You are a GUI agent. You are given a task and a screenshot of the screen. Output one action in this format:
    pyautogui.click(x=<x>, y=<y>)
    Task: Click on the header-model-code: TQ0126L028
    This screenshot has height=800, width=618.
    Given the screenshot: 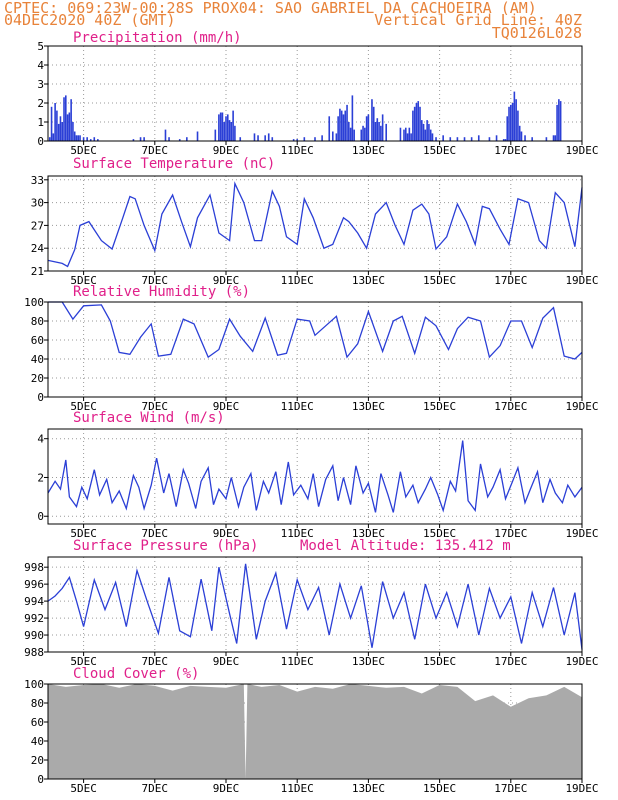 What is the action you would take?
    pyautogui.click(x=537, y=33)
    